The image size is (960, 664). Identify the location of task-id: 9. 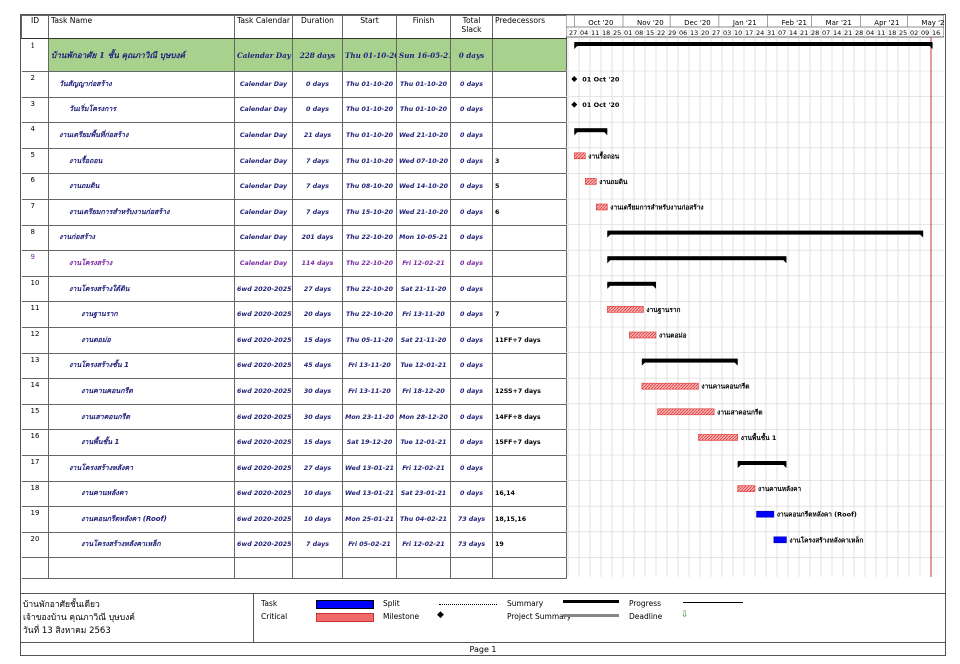
(35, 263).